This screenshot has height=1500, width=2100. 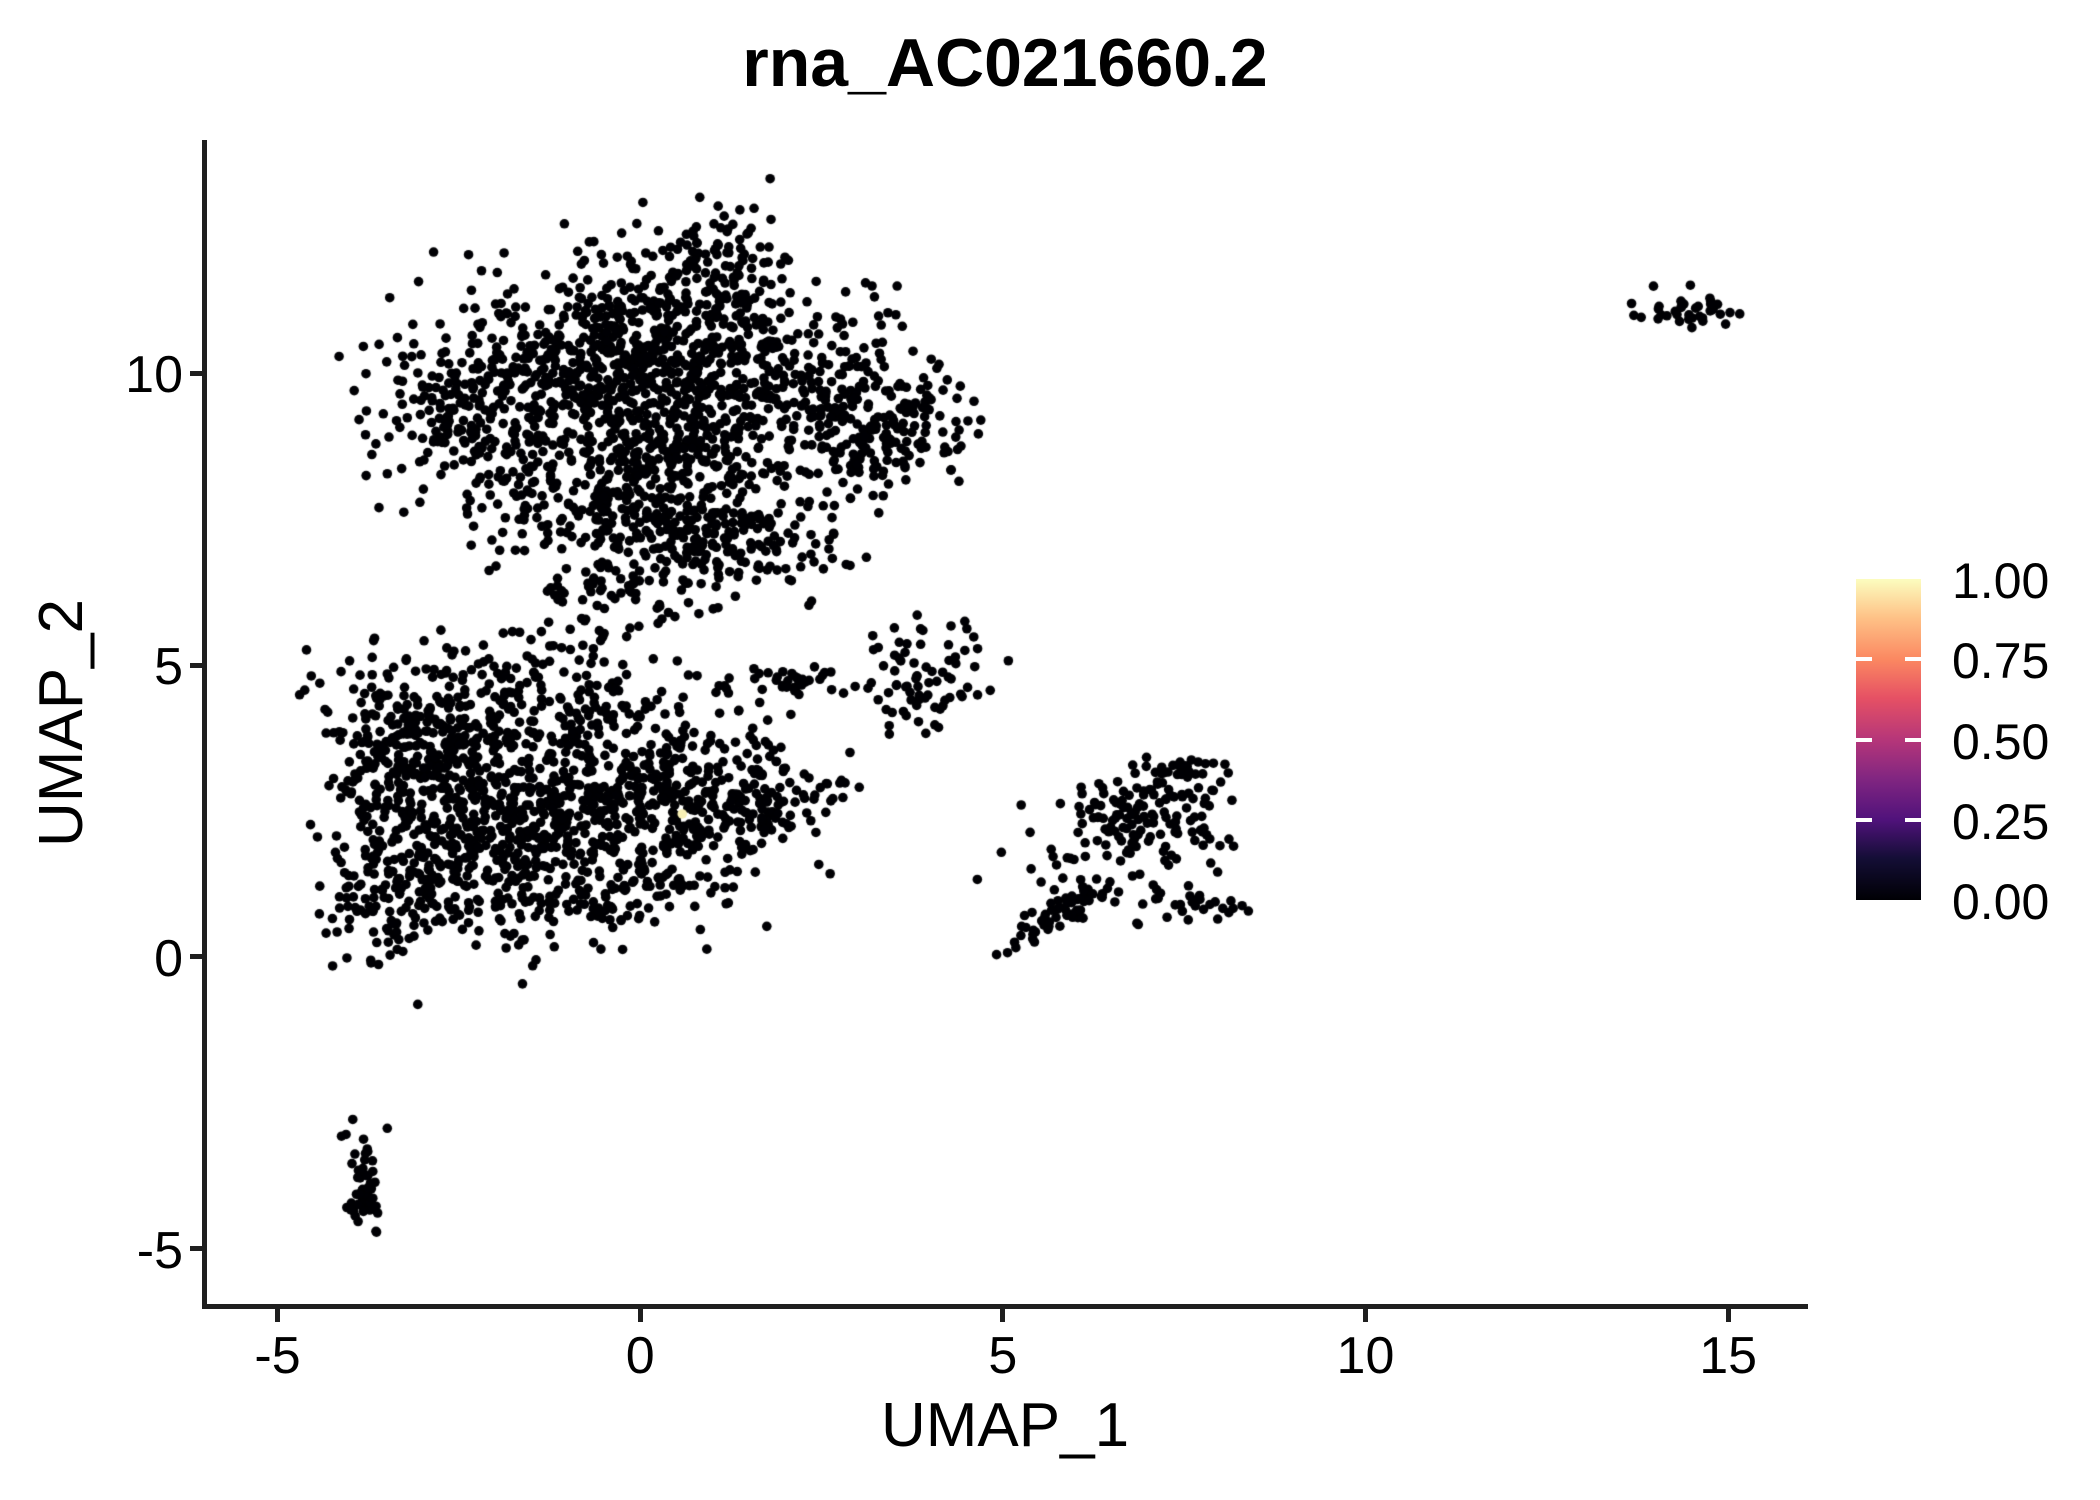 What do you see at coordinates (154, 375) in the screenshot?
I see `y-tick-label: 10` at bounding box center [154, 375].